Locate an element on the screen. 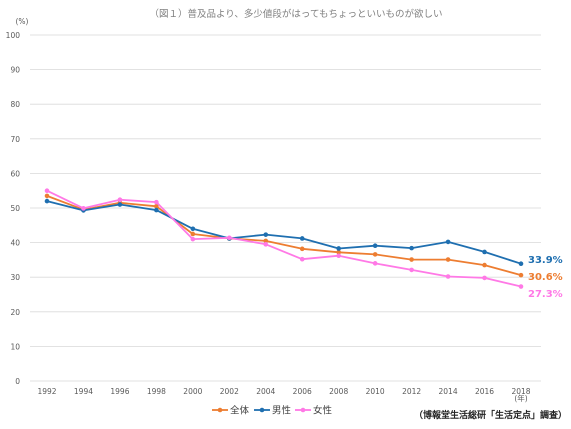  legend-item: 男性 is located at coordinates (273, 411).